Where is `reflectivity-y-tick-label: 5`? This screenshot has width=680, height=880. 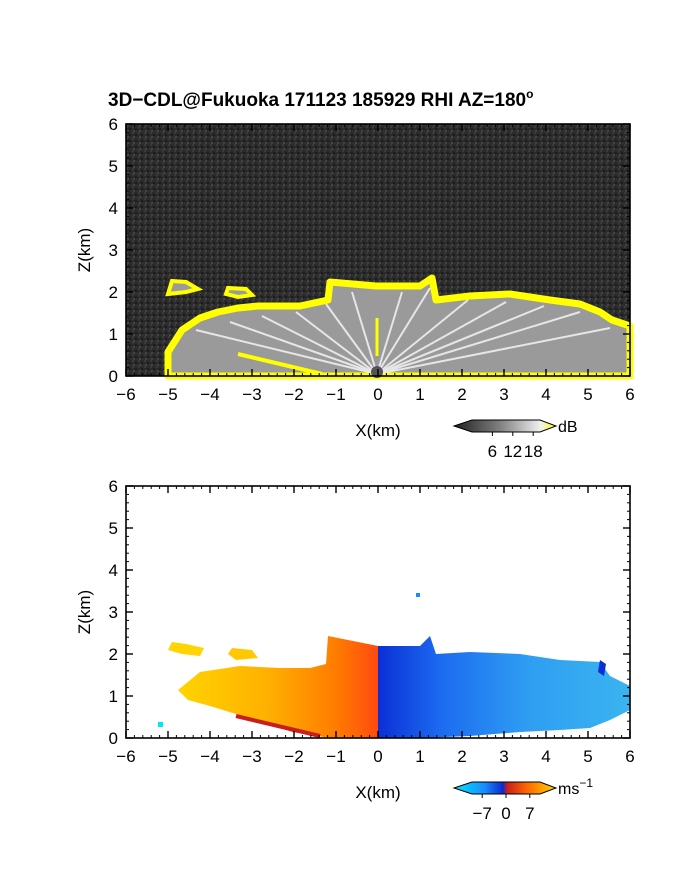 reflectivity-y-tick-label: 5 is located at coordinates (113, 166).